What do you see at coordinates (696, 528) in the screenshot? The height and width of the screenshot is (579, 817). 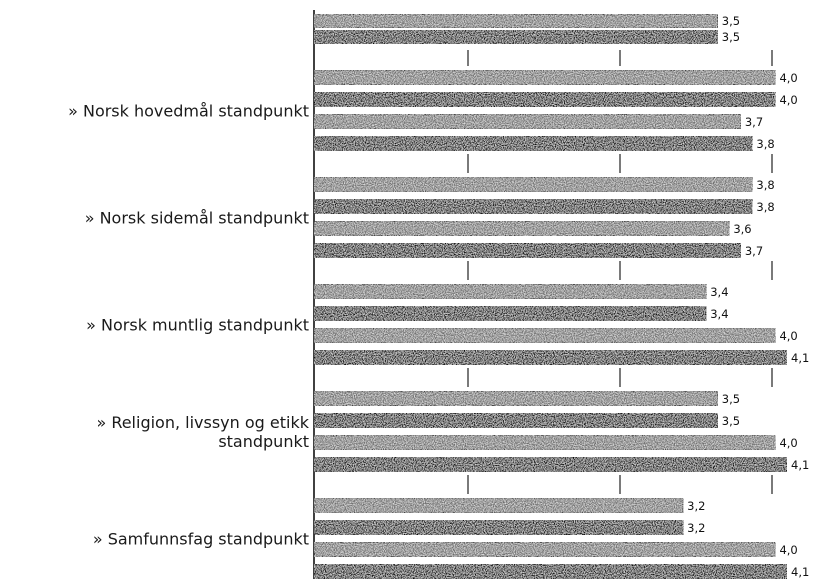 I see `value-label-4-1: 3,2` at bounding box center [696, 528].